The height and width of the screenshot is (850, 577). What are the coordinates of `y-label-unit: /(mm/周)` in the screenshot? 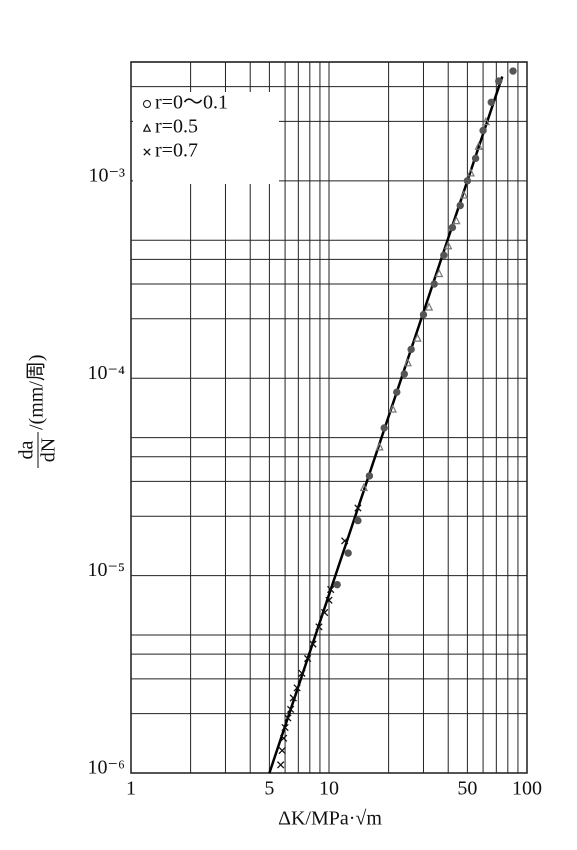 It's located at (37, 392).